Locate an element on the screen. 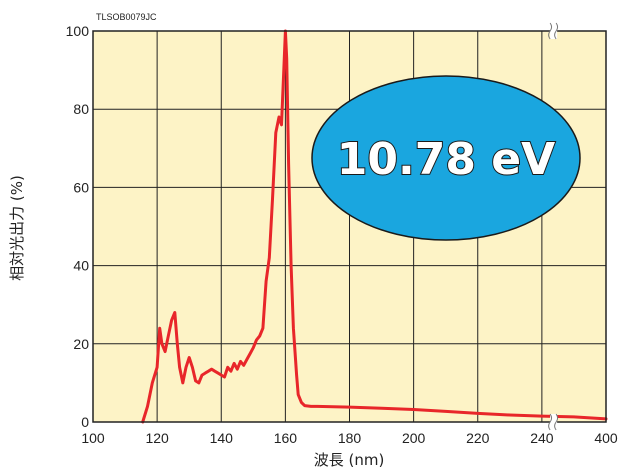 This screenshot has height=472, width=618. y-axis-ticks: 0 20 40 60 80 100 is located at coordinates (78, 226).